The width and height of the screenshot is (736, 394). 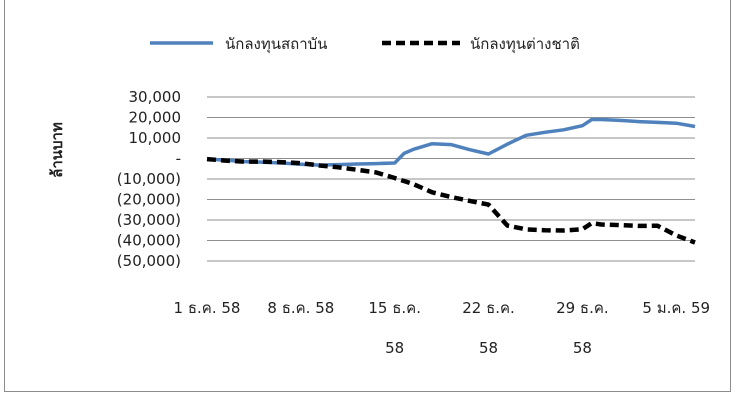 I want to click on y-tick-label: 20,000, so click(x=155, y=118).